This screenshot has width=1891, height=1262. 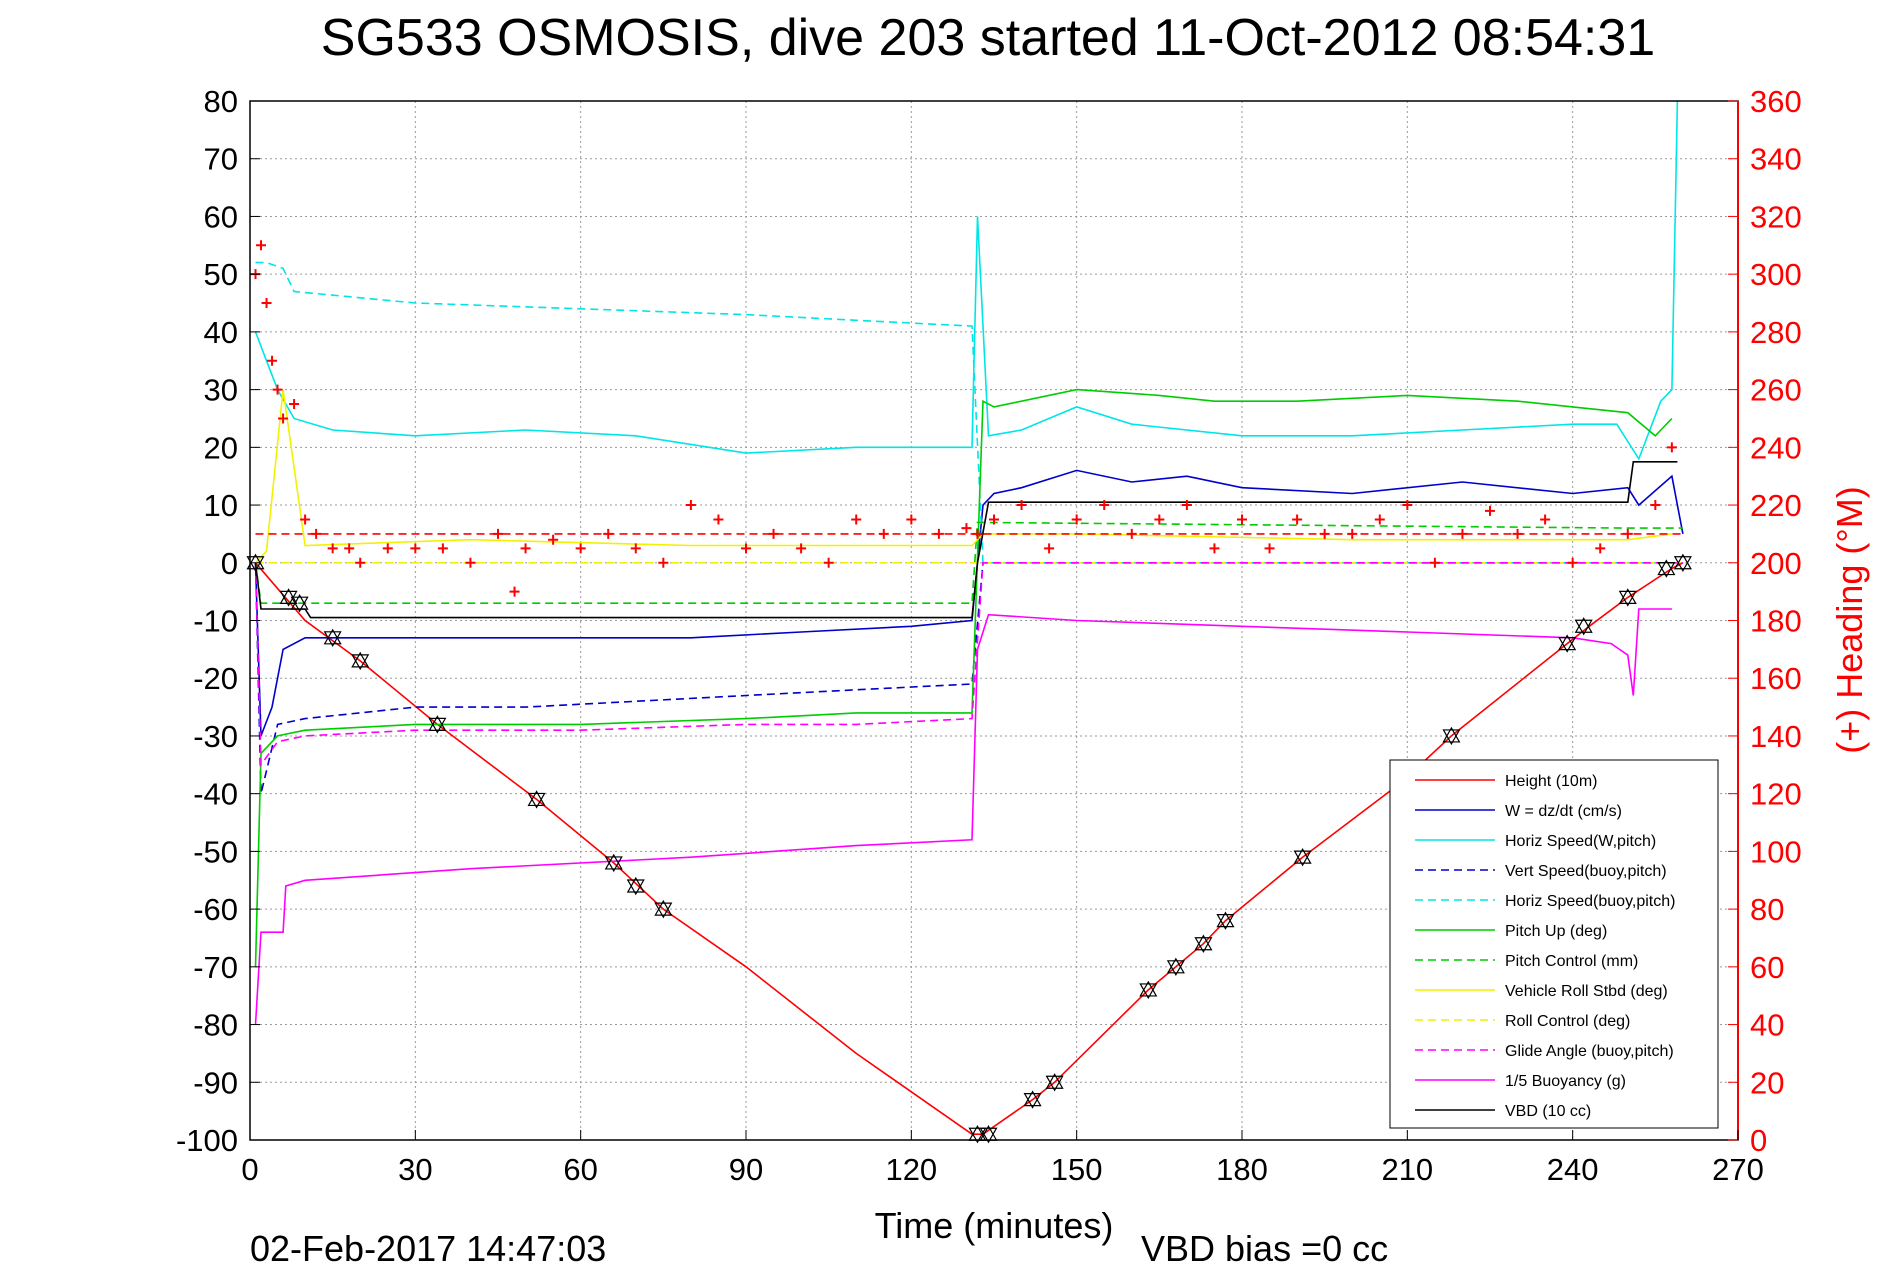 I want to click on x-tick-label: 60, so click(x=580, y=1169).